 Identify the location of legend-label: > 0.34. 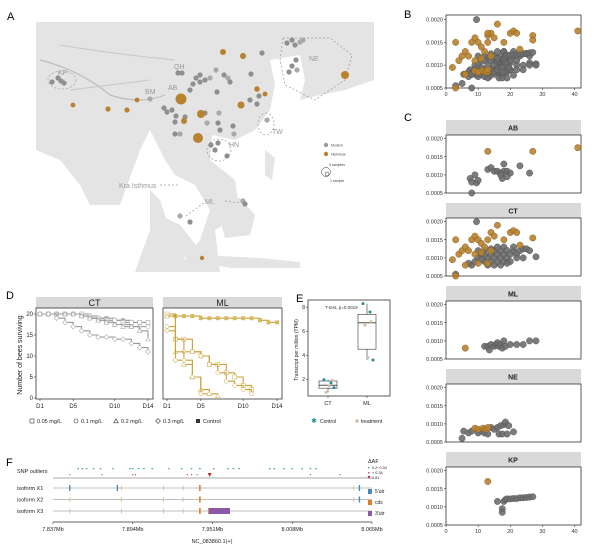
(377, 473).